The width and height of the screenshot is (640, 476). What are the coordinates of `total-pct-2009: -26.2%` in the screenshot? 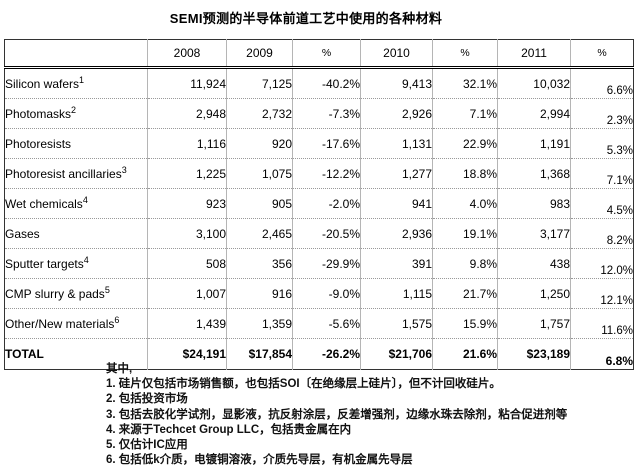 It's located at (326, 354).